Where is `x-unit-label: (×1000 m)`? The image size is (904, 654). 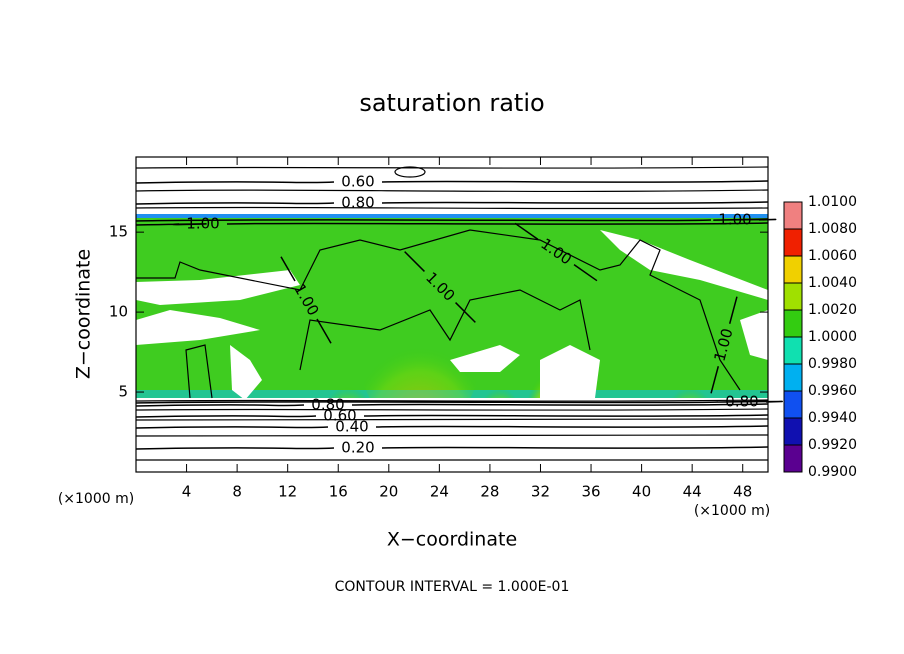
x-unit-label: (×1000 m) is located at coordinates (96, 499).